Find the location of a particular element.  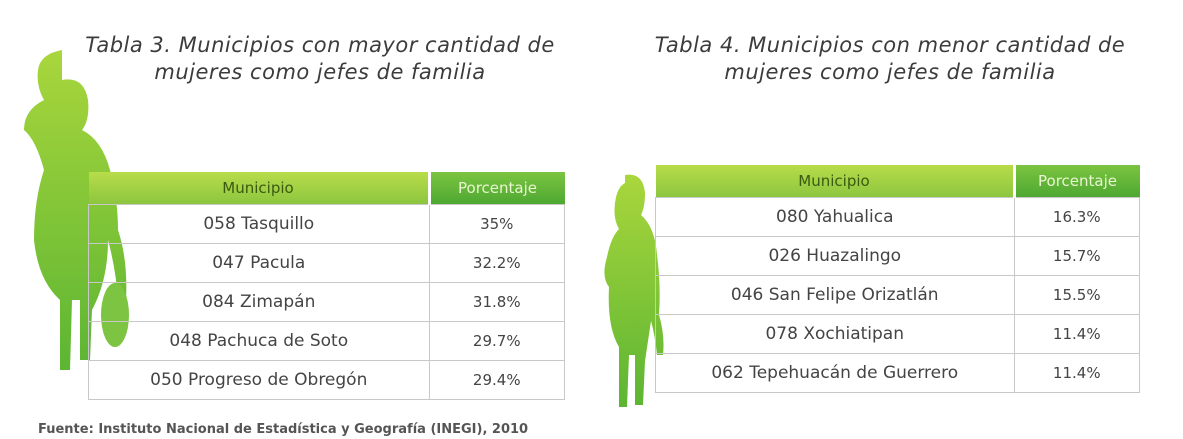

table-cell: 046 San Felipe Orizatlán is located at coordinates (835, 295).